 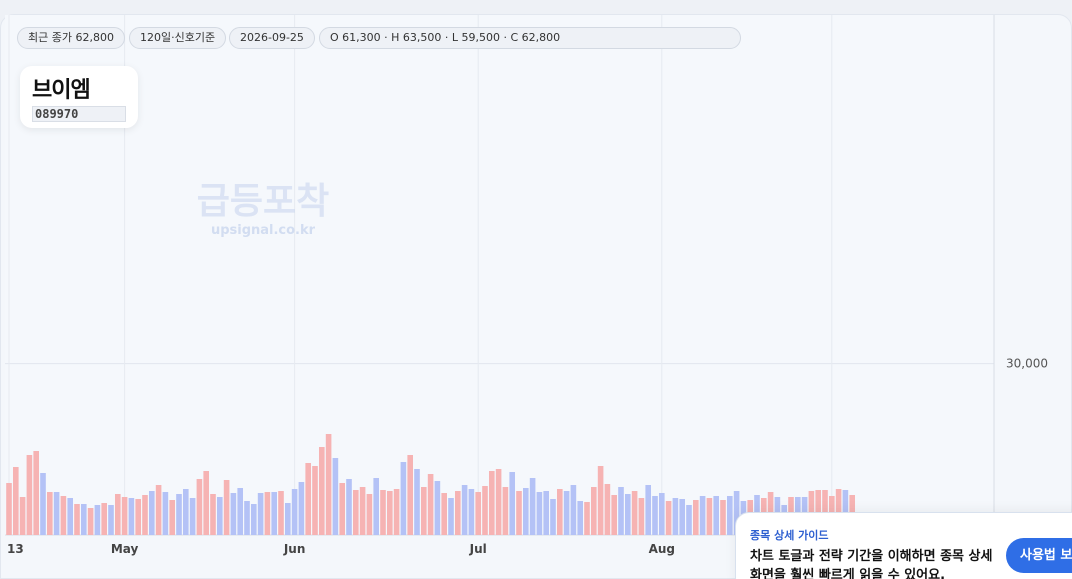 What do you see at coordinates (1027, 364) in the screenshot?
I see `y-tick-label: 30,000` at bounding box center [1027, 364].